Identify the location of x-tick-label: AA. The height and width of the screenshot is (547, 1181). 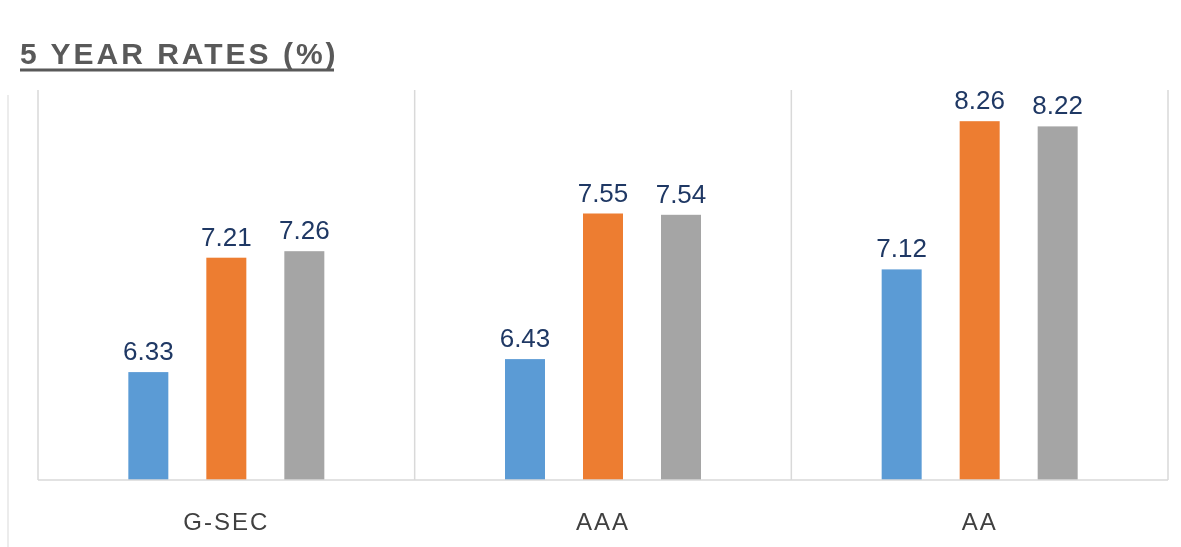
(979, 521).